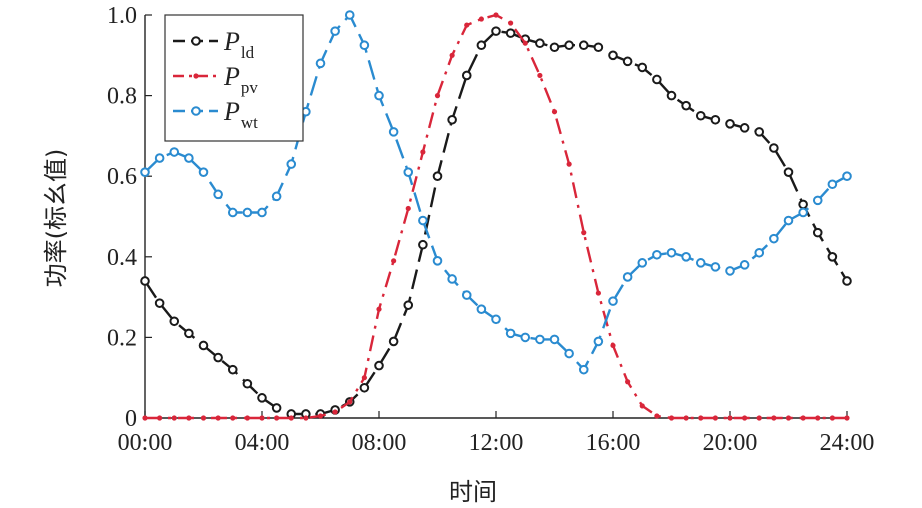 The height and width of the screenshot is (508, 922). Describe the element at coordinates (122, 217) in the screenshot. I see `y-axis-tick-labels: 0 0.2 0.4 0.6 0.8 1.0` at that location.